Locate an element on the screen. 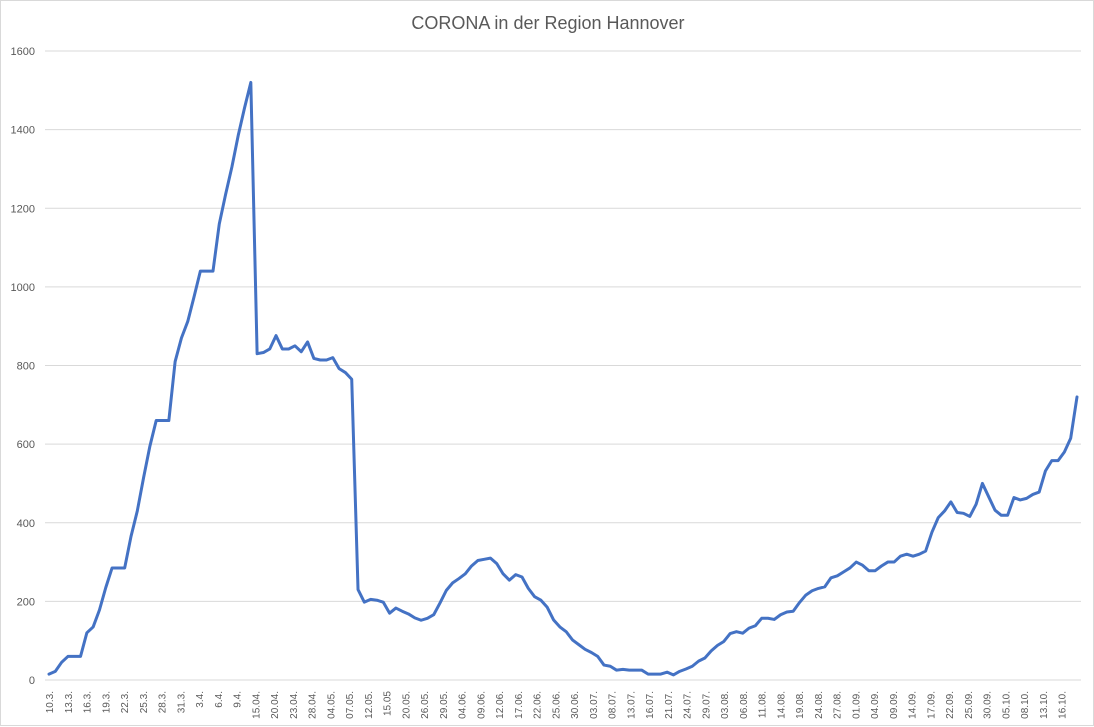  x-tick-label: 03.08. is located at coordinates (725, 705).